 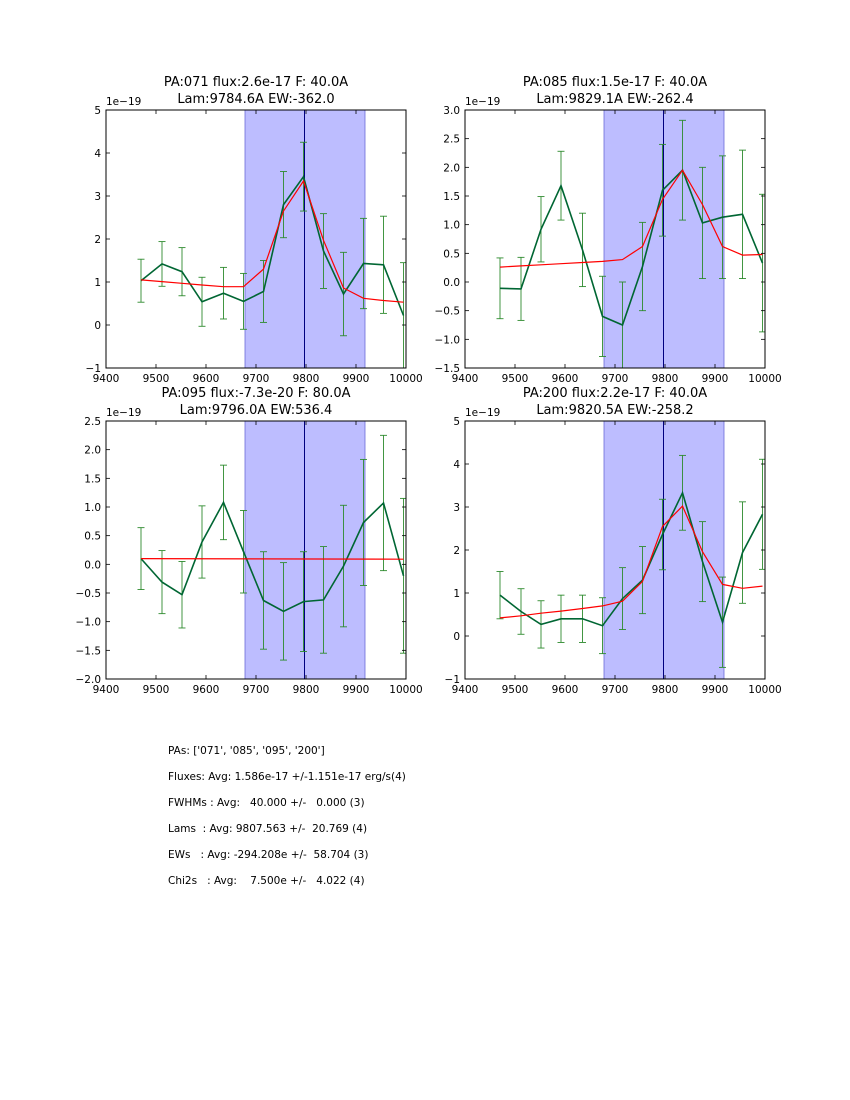 I want to click on summary-fwhms: FWHMs : Avg: 40.000 +/- 0.000 (3), so click(x=266, y=803).